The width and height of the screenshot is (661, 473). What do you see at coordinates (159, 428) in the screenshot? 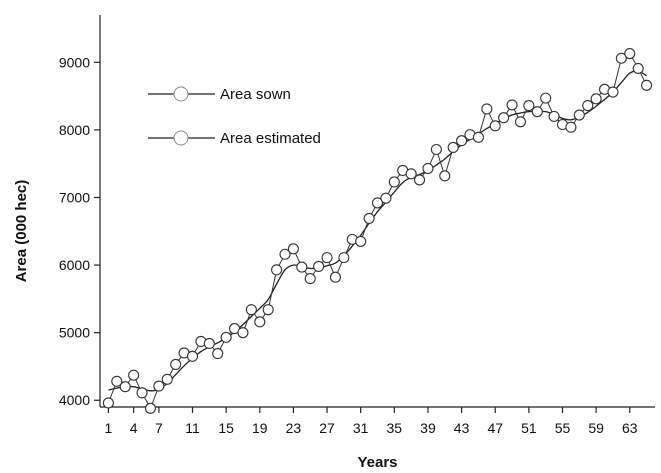
I see `x-tick-label: 7` at bounding box center [159, 428].